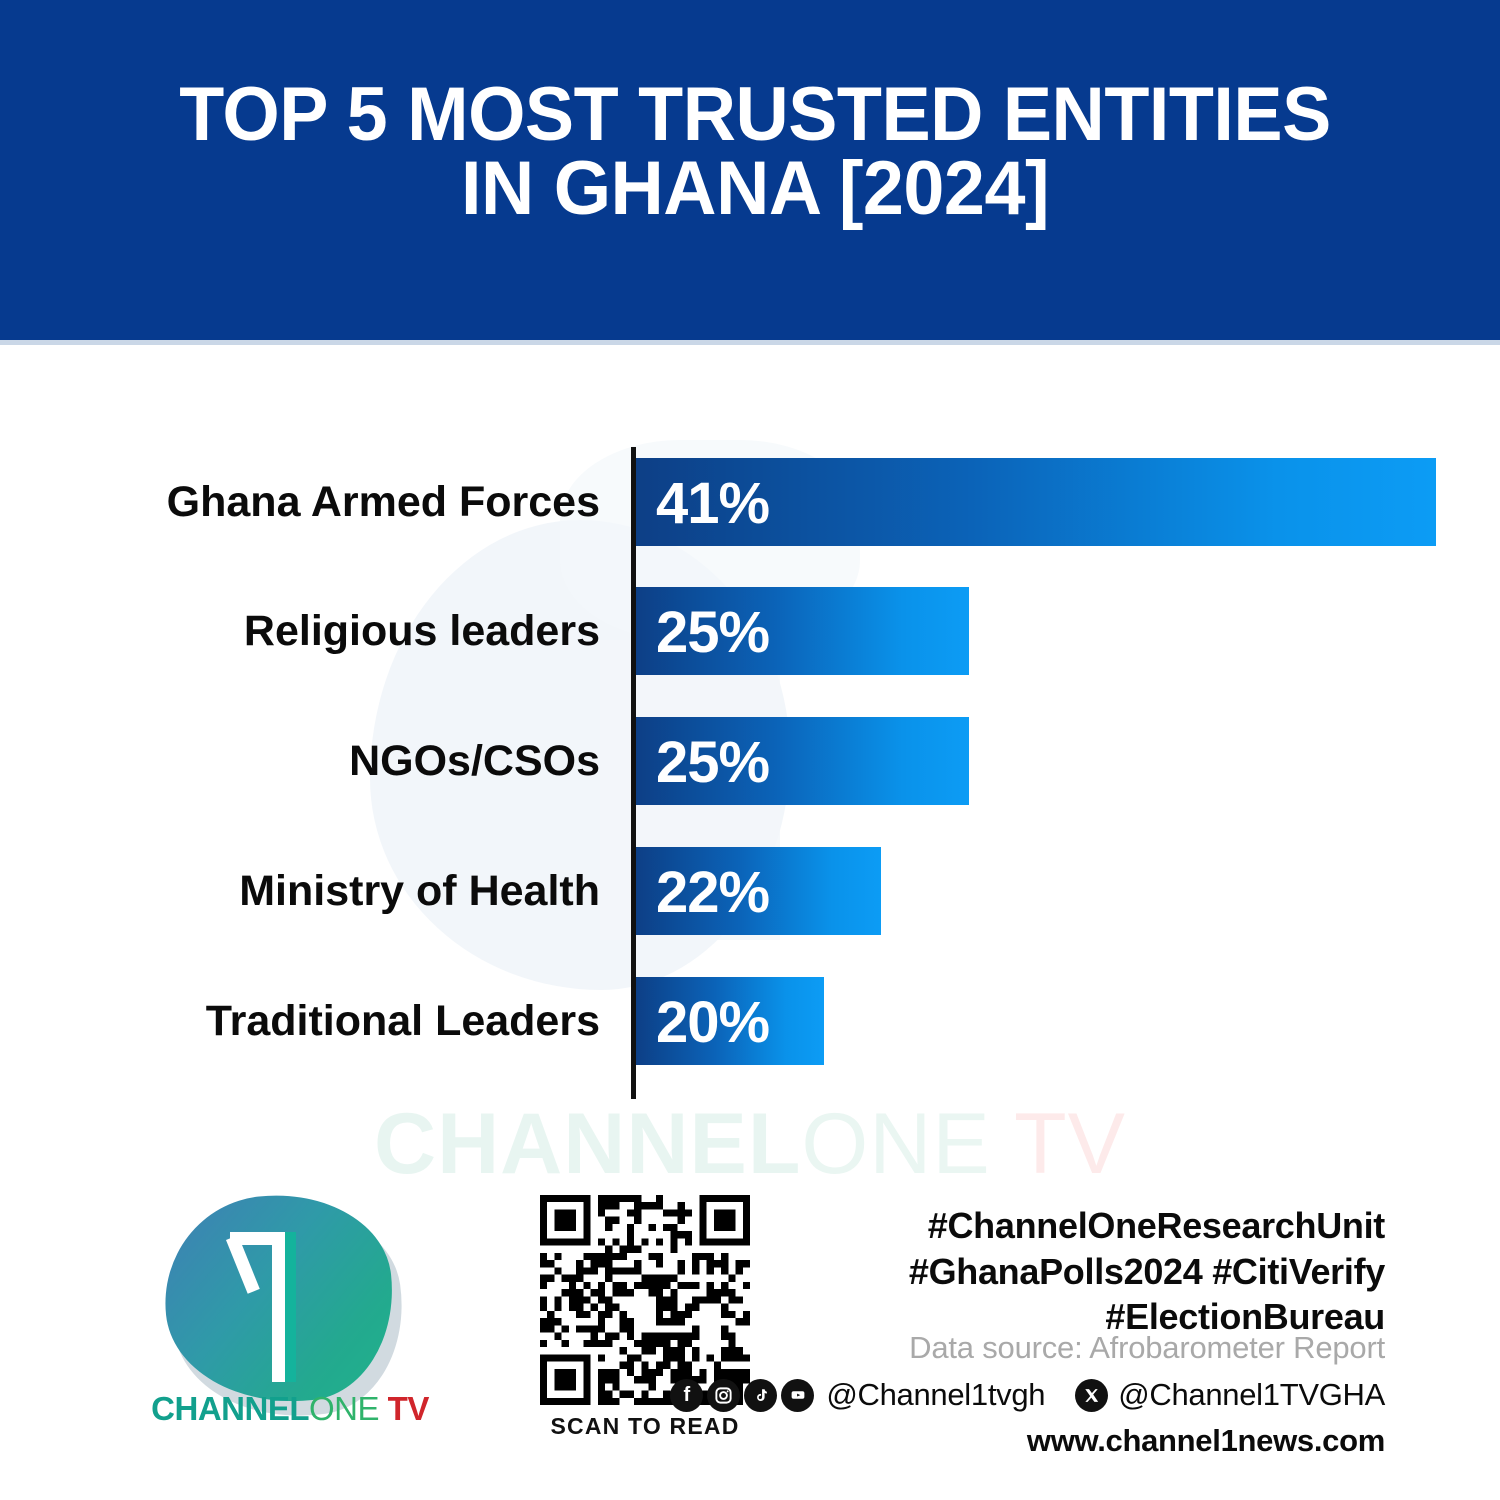 Image resolution: width=1500 pixels, height=1500 pixels. What do you see at coordinates (645, 1426) in the screenshot?
I see `qr-caption: SCAN TO READ` at bounding box center [645, 1426].